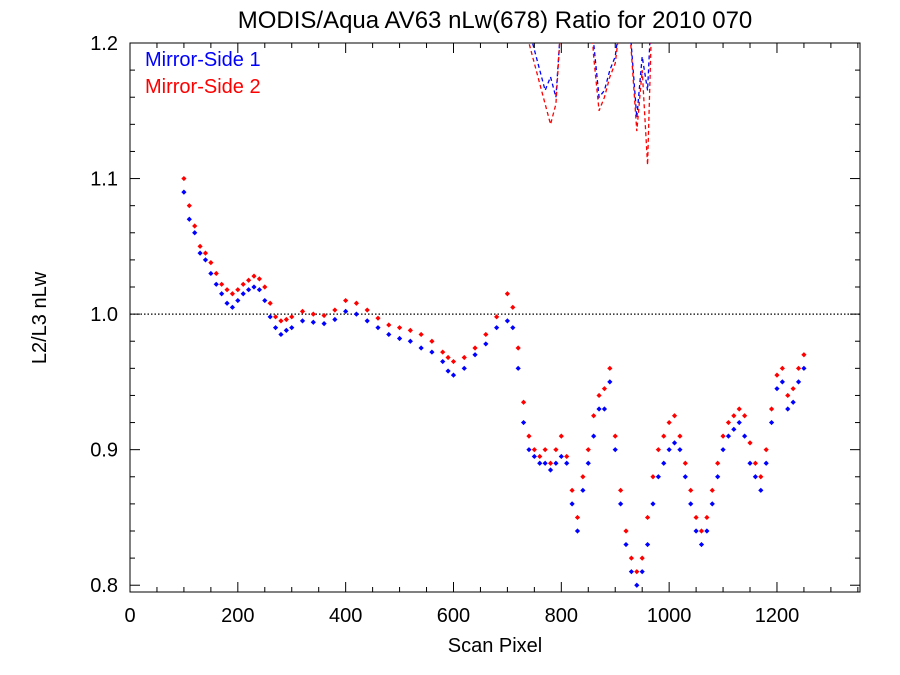 The height and width of the screenshot is (675, 900). Describe the element at coordinates (669, 616) in the screenshot. I see `x-tick-label: 1000` at that location.